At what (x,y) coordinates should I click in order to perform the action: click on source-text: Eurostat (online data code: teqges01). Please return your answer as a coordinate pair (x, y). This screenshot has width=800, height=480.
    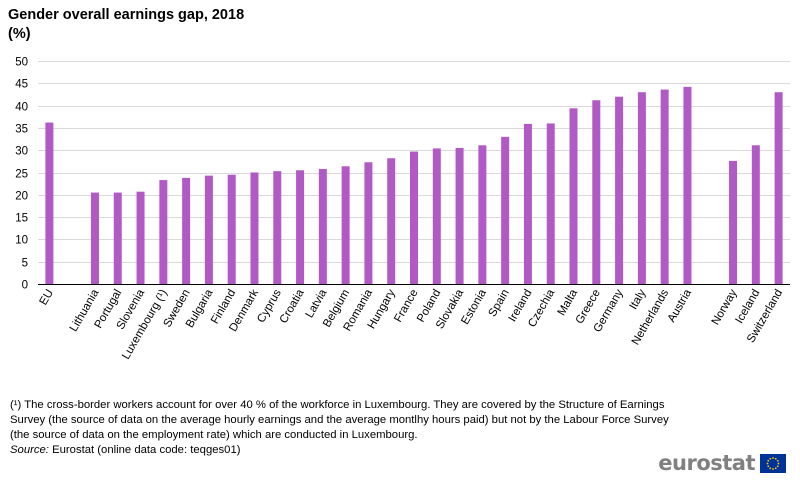
    Looking at the image, I should click on (144, 450).